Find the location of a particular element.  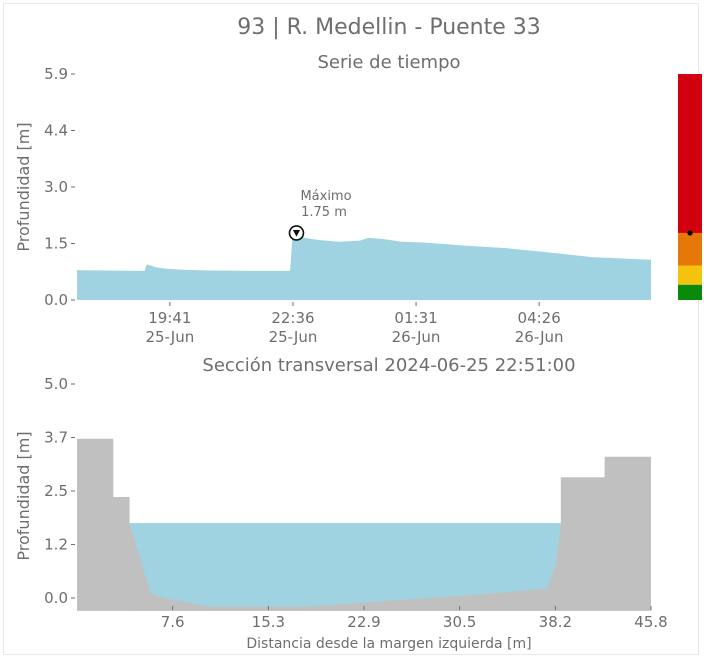

depth-series-area is located at coordinates (364, 266).